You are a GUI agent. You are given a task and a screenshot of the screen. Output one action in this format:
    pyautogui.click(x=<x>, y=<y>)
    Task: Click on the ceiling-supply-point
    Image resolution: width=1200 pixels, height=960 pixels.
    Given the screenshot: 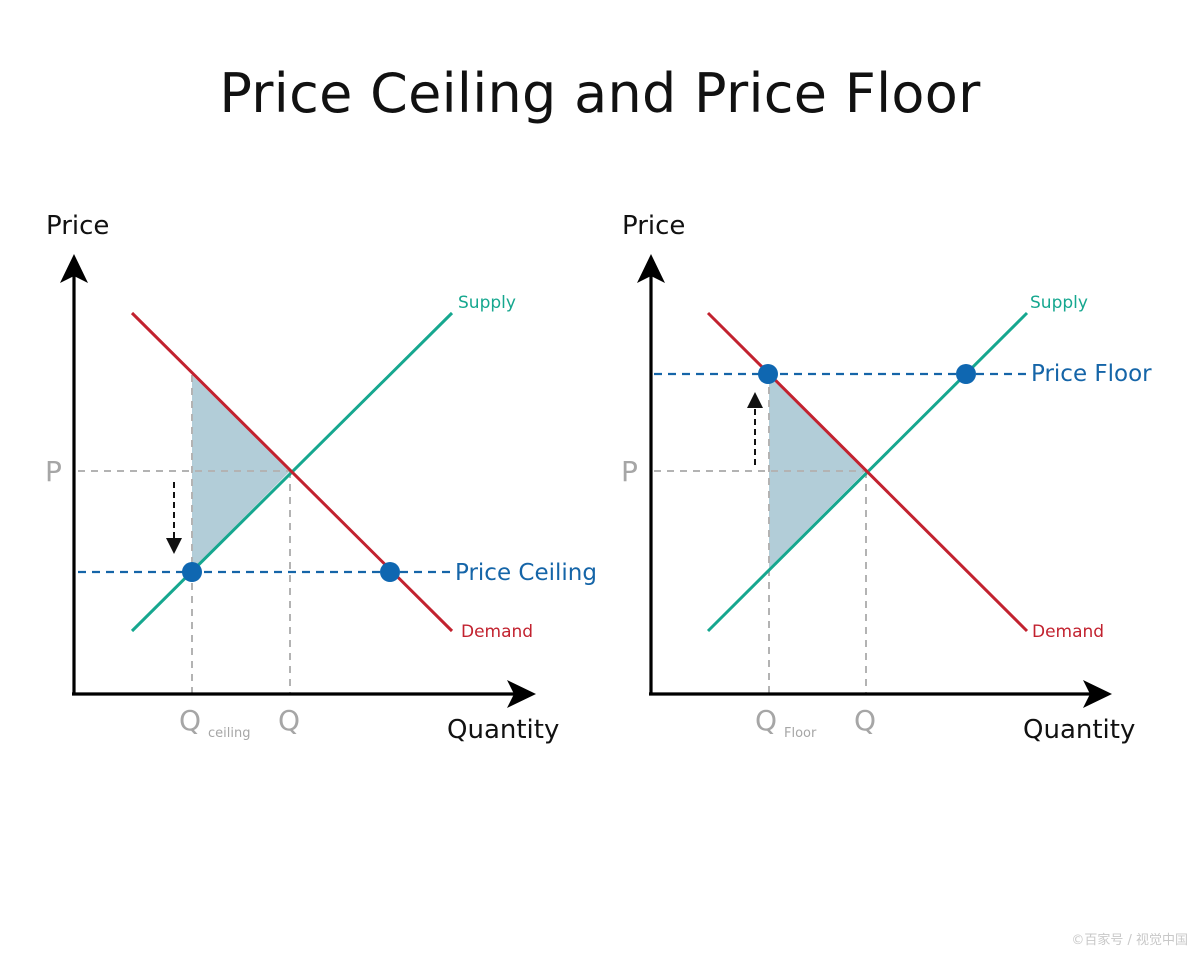 What is the action you would take?
    pyautogui.click(x=192, y=572)
    